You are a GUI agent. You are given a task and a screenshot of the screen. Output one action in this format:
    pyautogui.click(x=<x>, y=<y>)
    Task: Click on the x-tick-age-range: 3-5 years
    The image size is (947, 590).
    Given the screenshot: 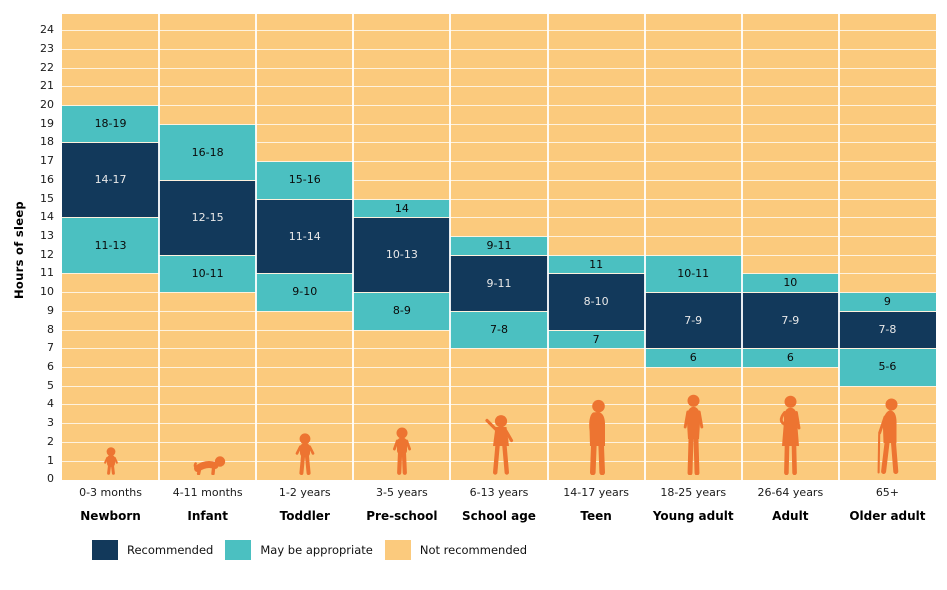 What is the action you would take?
    pyautogui.click(x=402, y=492)
    